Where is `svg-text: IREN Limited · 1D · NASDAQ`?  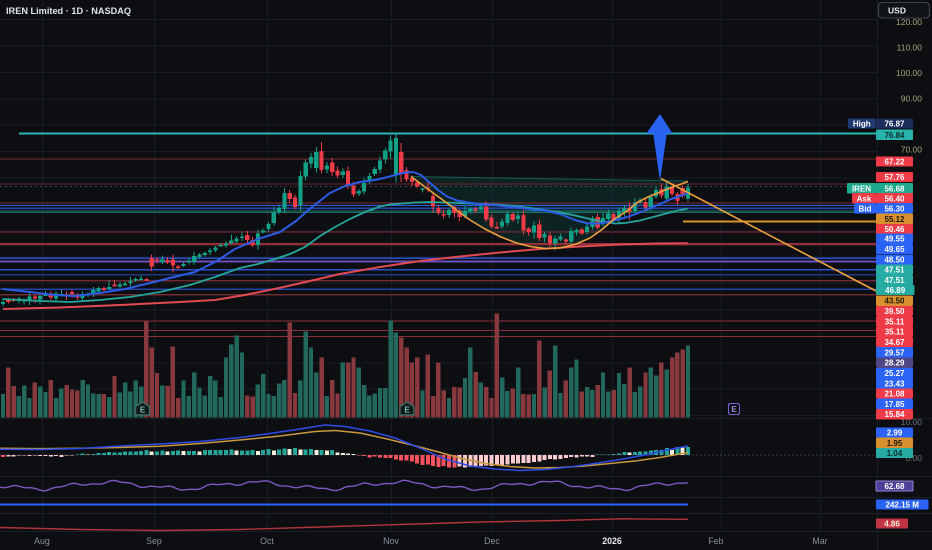
svg-text: IREN Limited · 1D · NASDAQ is located at coordinates (68, 11).